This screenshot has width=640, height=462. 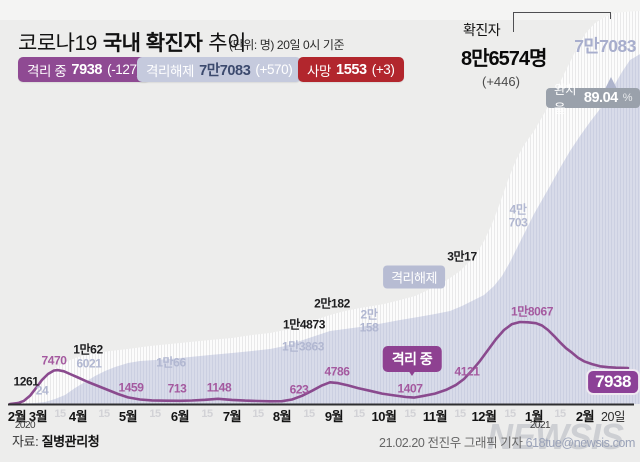 What do you see at coordinates (177, 388) in the screenshot?
I see `data-label-quarantine: 713` at bounding box center [177, 388].